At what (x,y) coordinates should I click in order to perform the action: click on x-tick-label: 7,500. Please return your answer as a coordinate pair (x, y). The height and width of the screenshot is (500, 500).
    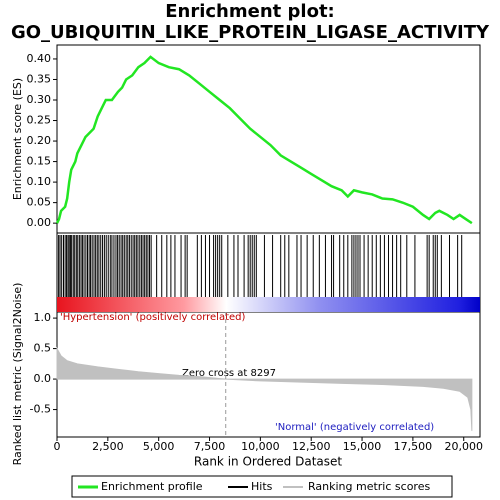
    Looking at the image, I should click on (210, 446).